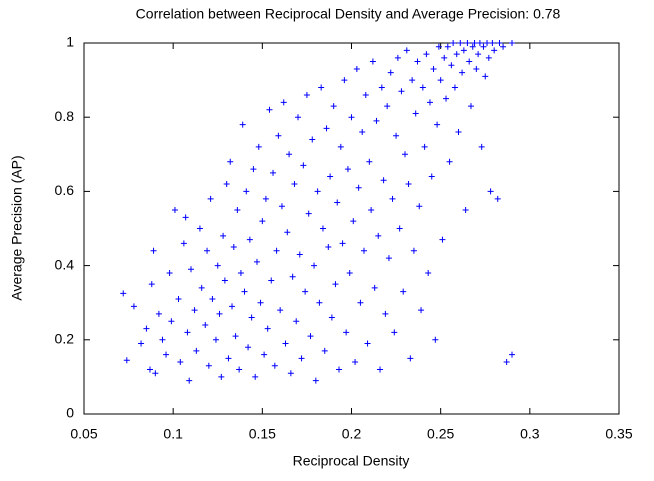 The width and height of the screenshot is (654, 481). What do you see at coordinates (83, 434) in the screenshot?
I see `x-tick-label: 0.05` at bounding box center [83, 434].